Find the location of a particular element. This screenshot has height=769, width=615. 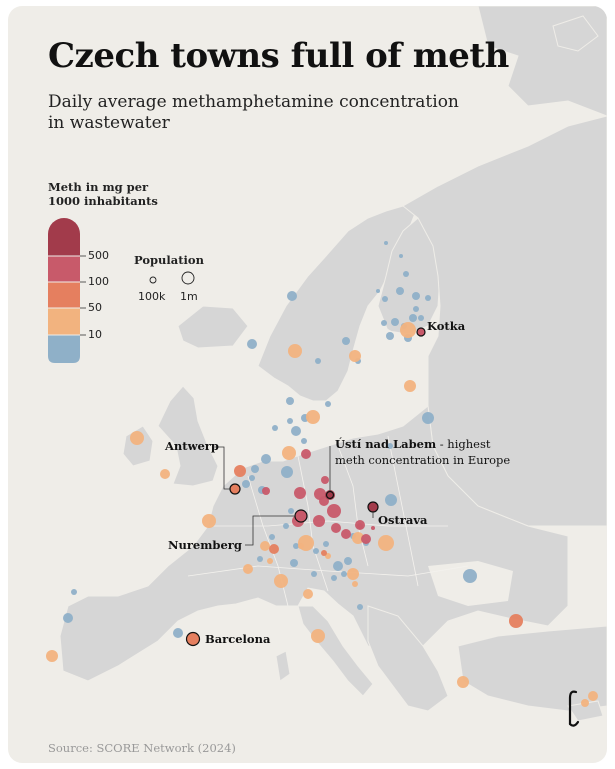

legend-tick-50: 50 is located at coordinates (95, 307).